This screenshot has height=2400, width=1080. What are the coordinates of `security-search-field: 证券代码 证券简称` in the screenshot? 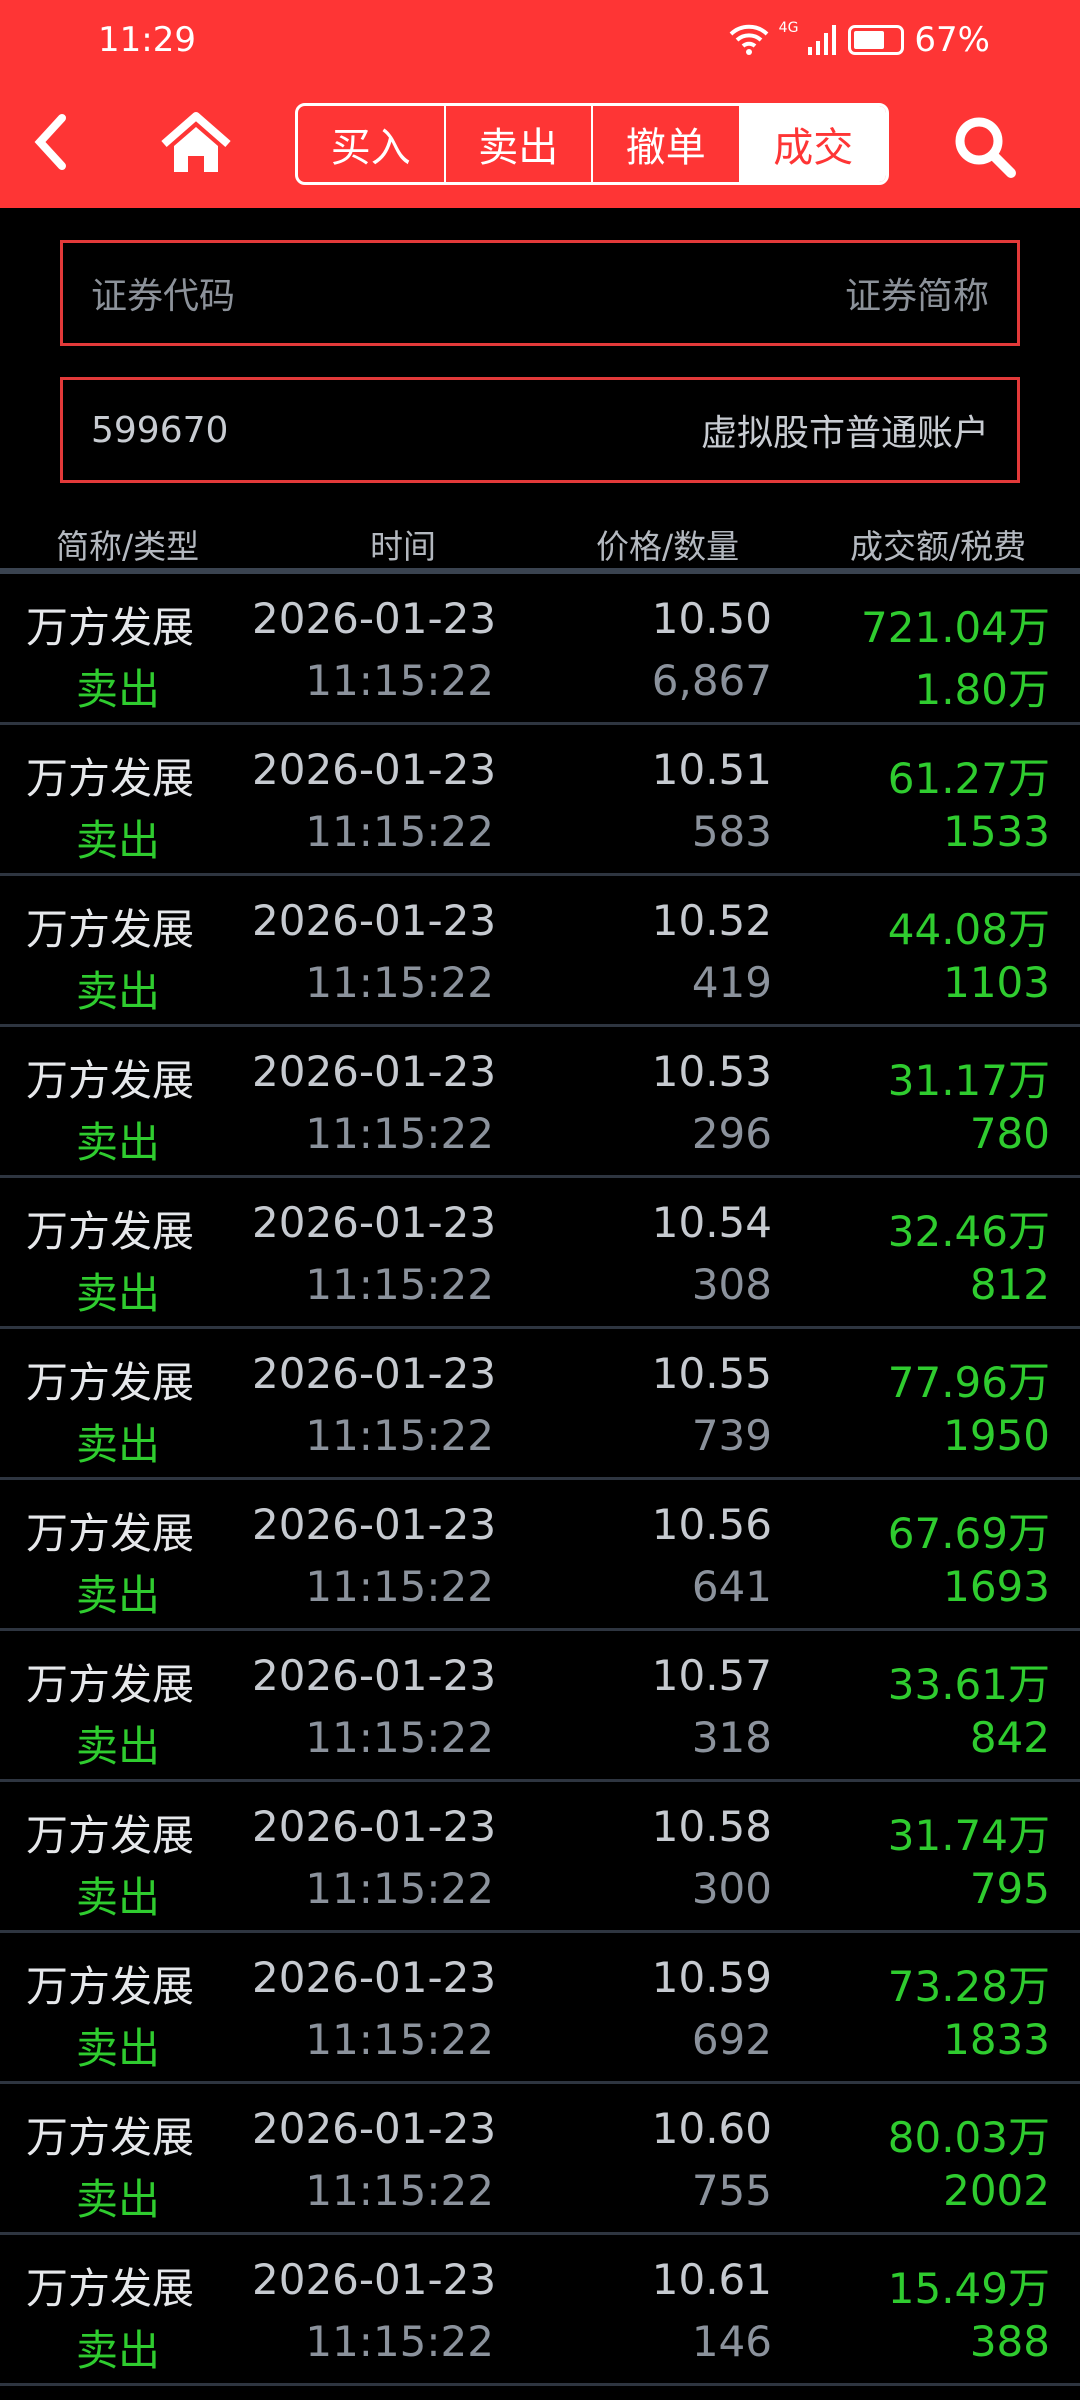 It's located at (540, 293).